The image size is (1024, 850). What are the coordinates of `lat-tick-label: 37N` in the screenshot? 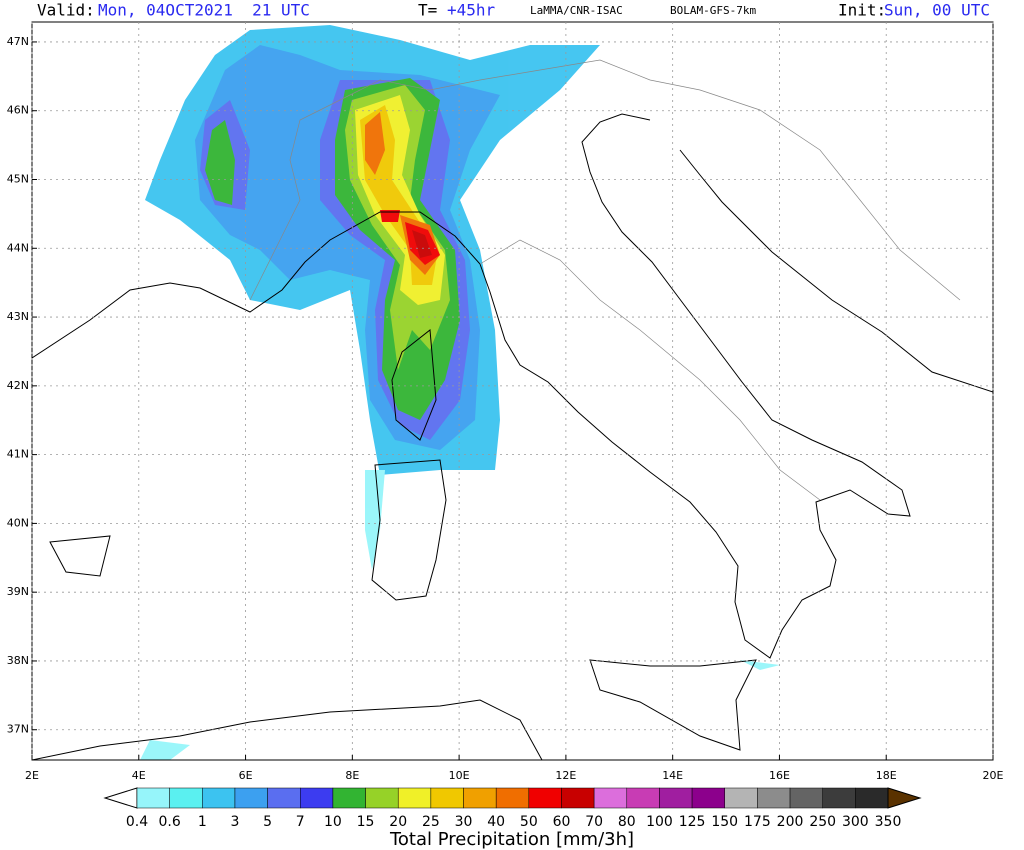 It's located at (18, 729).